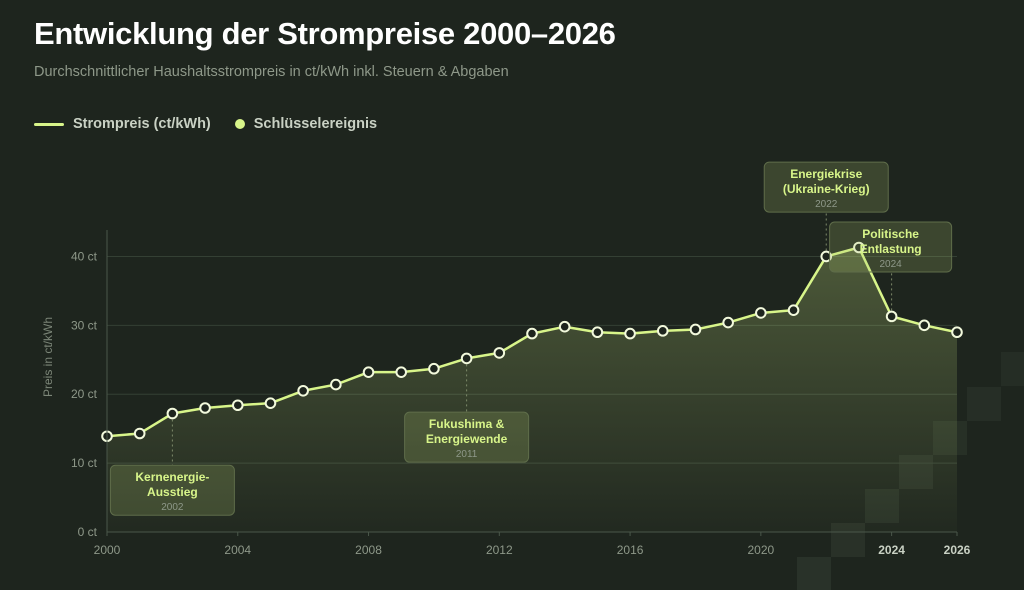 This screenshot has width=1024, height=590. I want to click on annotation-title-line: Kernenergie-, so click(172, 477).